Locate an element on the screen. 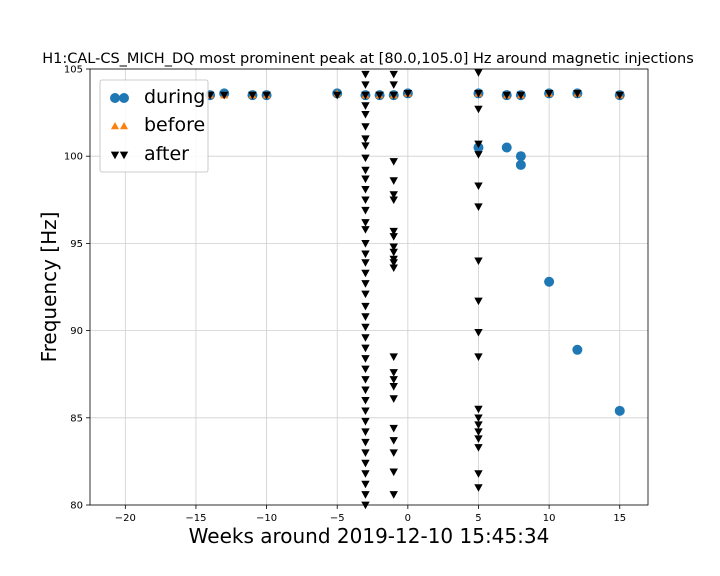 The height and width of the screenshot is (576, 720). legend: during before after is located at coordinates (154, 126).